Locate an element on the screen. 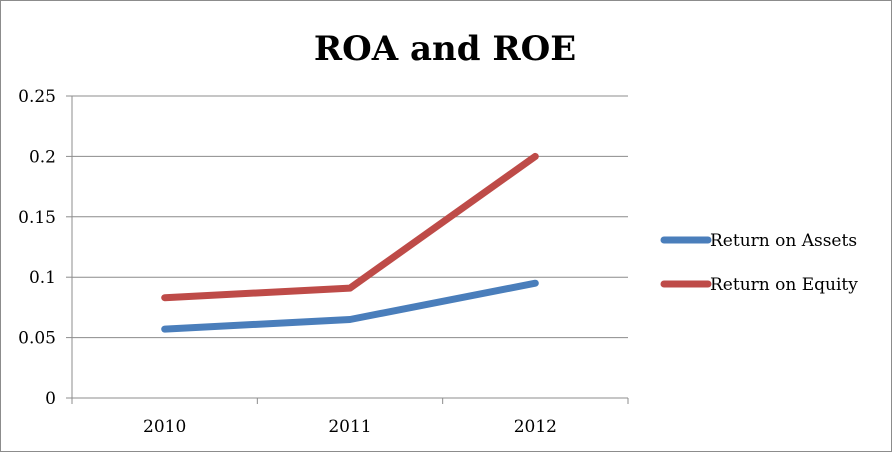 The image size is (892, 452). x-tick-label-2012: 2012 is located at coordinates (535, 427).